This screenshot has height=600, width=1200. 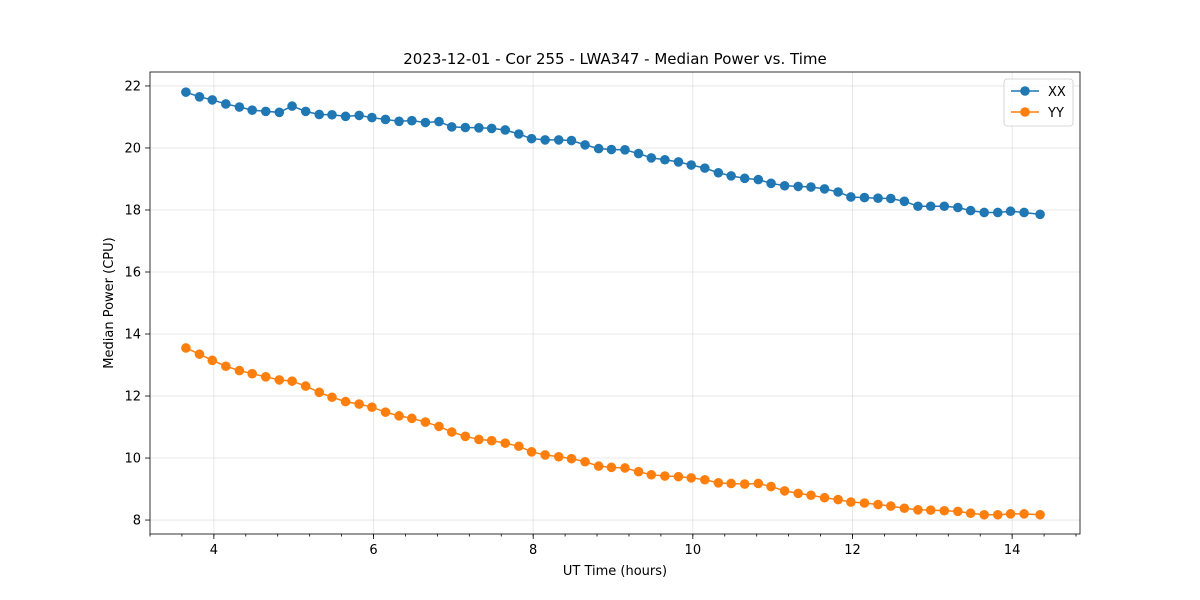 What do you see at coordinates (1025, 112) in the screenshot?
I see `legend-marker-yy` at bounding box center [1025, 112].